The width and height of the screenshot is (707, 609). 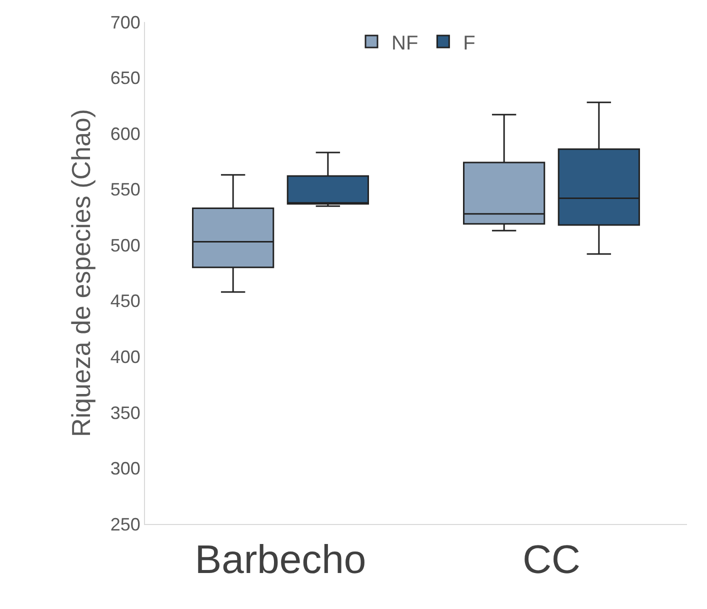 What do you see at coordinates (405, 43) in the screenshot?
I see `legend-label: NF` at bounding box center [405, 43].